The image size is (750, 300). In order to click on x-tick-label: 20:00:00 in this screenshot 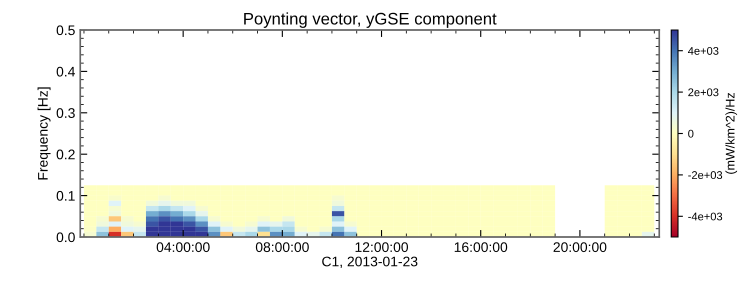, I will do `click(580, 247)`.